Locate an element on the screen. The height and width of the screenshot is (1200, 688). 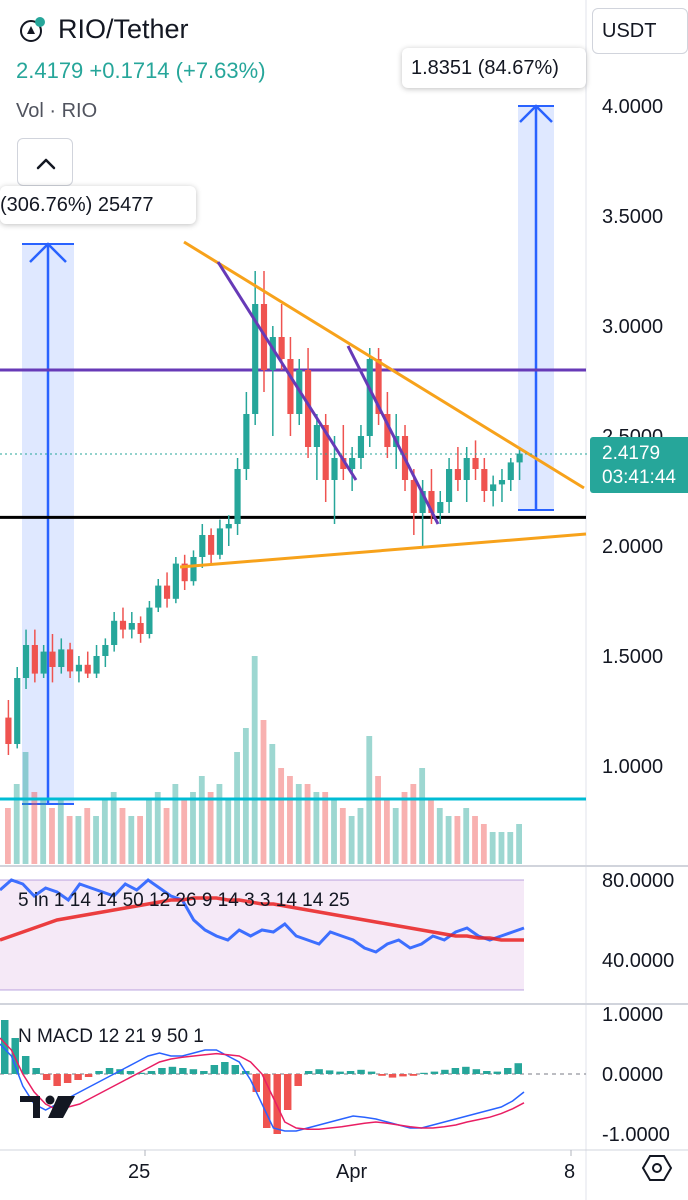
oscillator-fast-line is located at coordinates (262, 916).